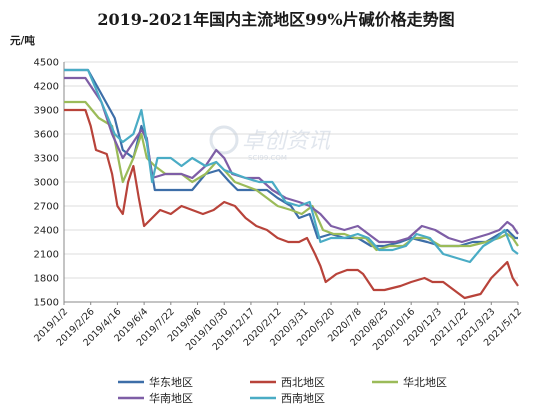 The height and width of the screenshot is (412, 552). I want to click on y-tick-label: 2700, so click(46, 207).